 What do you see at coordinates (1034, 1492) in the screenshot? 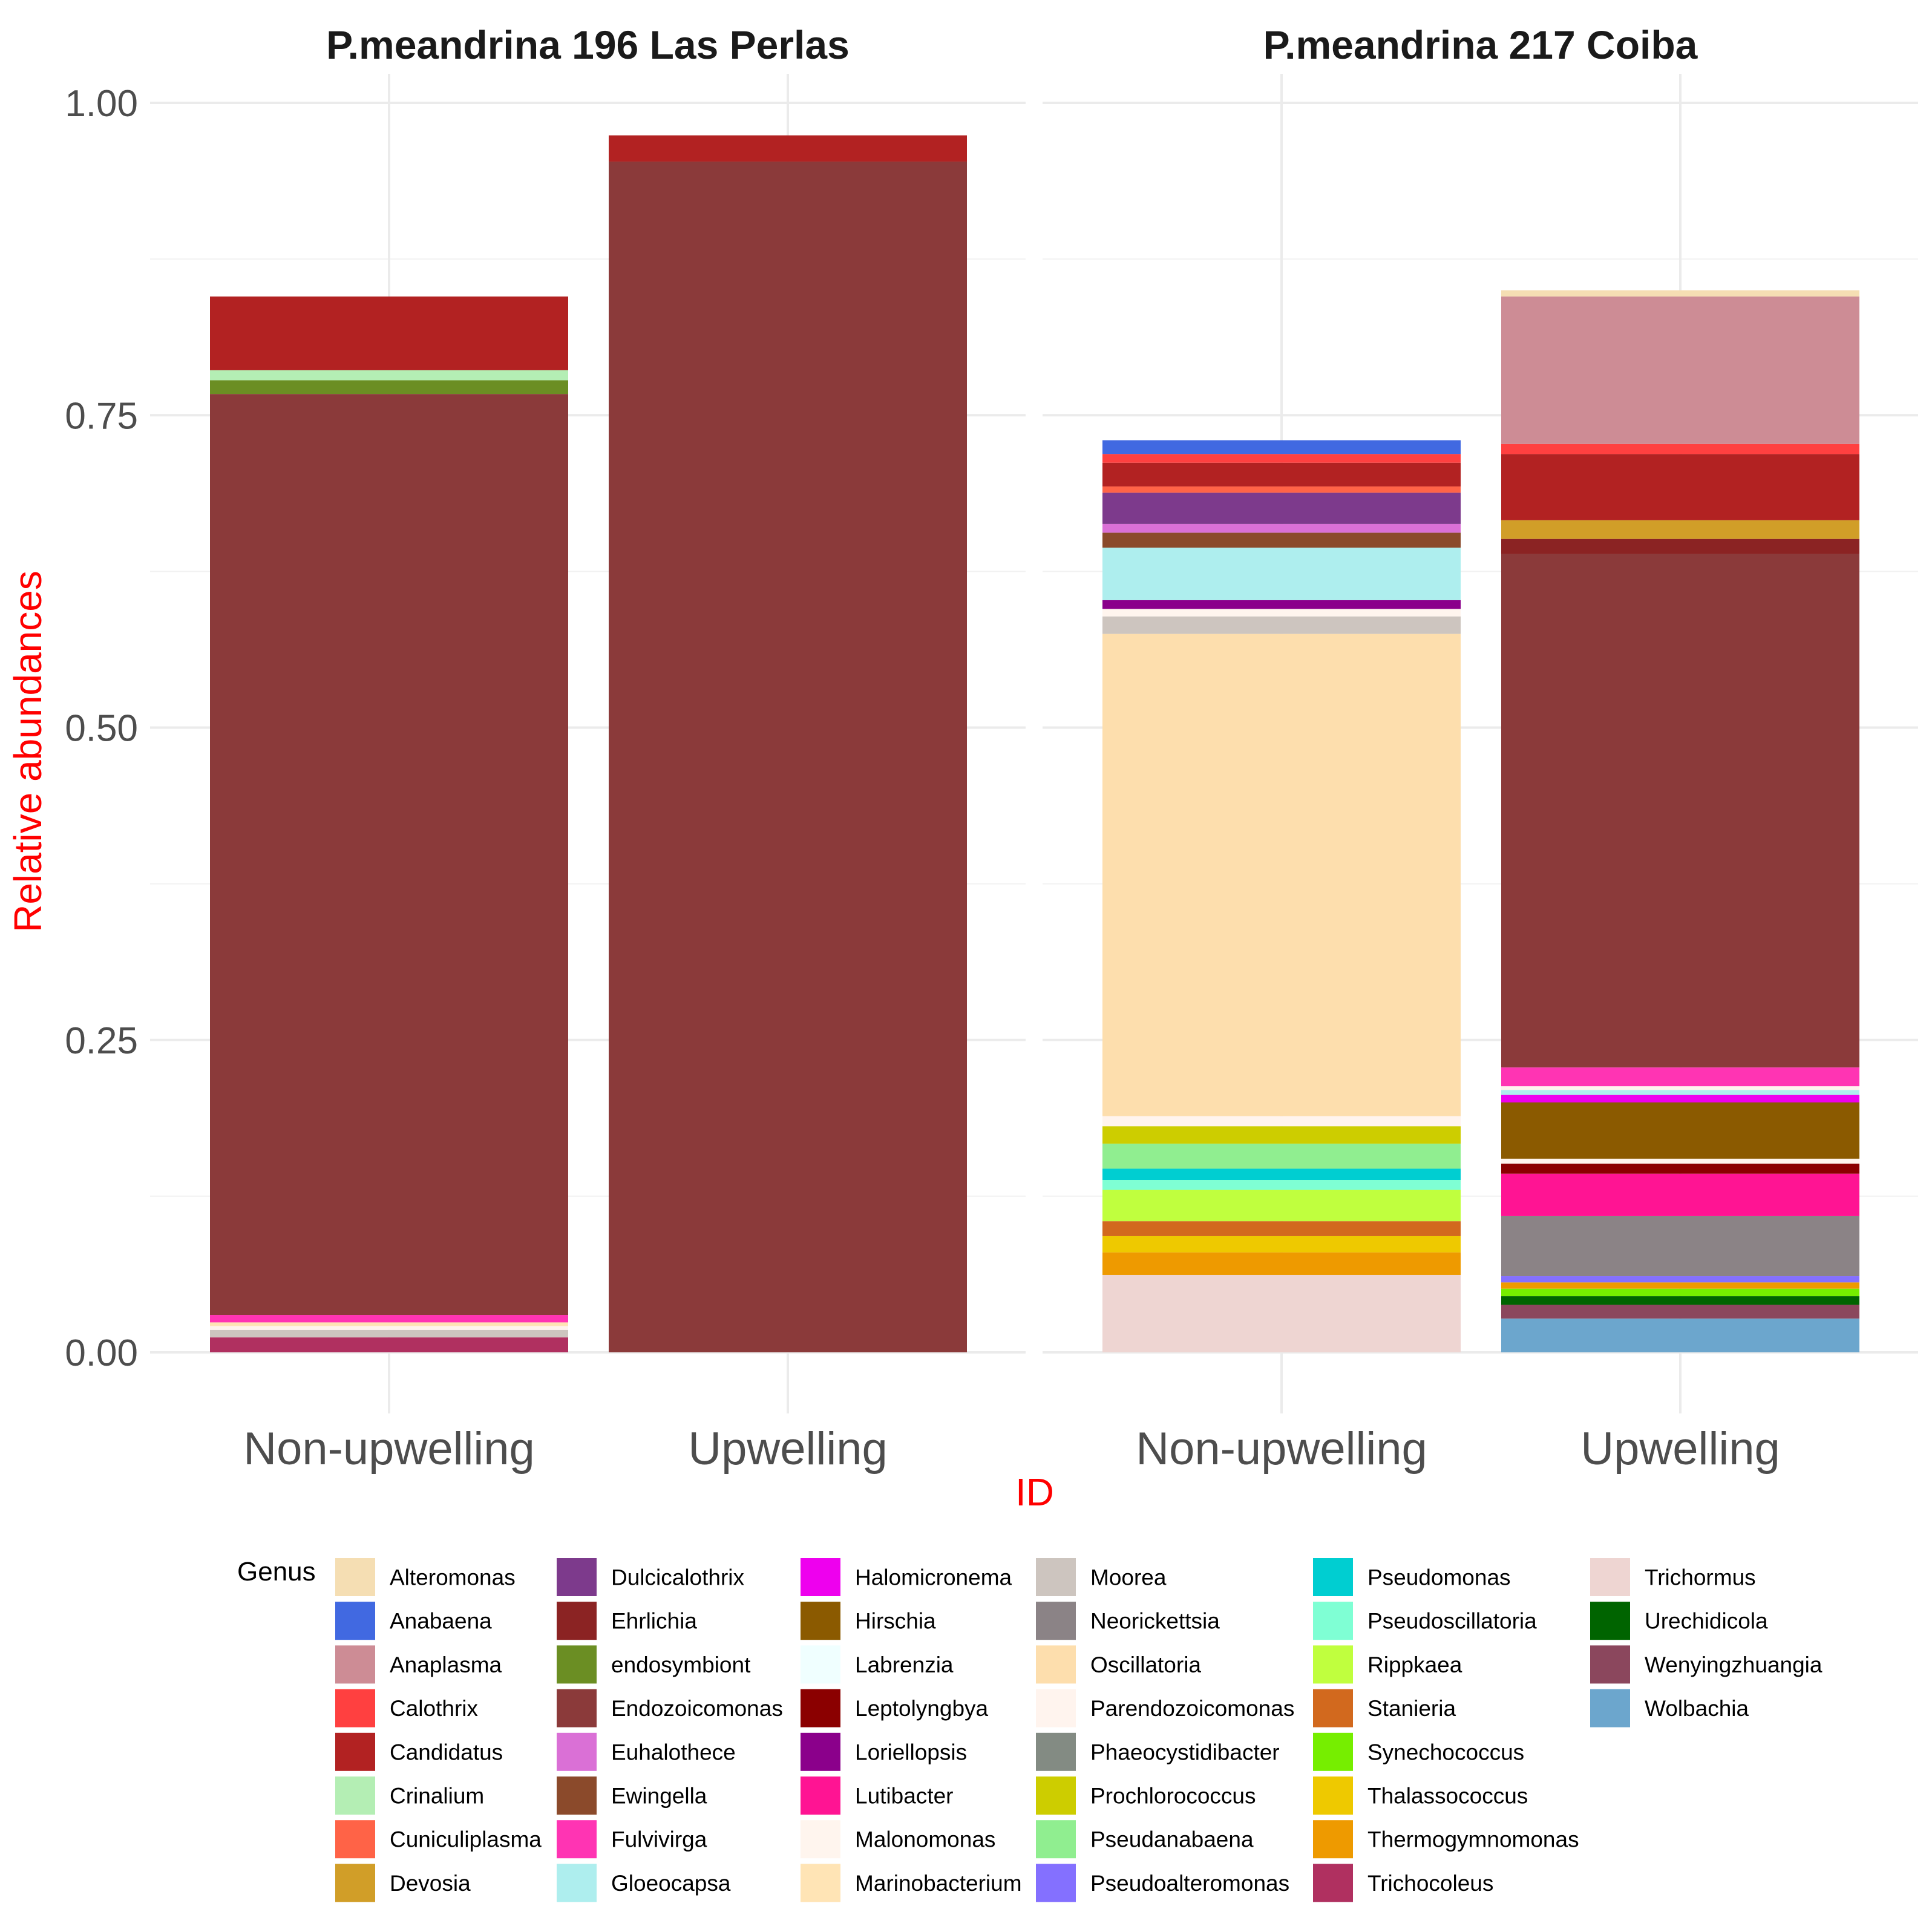
I see `x-axis-title: ID` at bounding box center [1034, 1492].